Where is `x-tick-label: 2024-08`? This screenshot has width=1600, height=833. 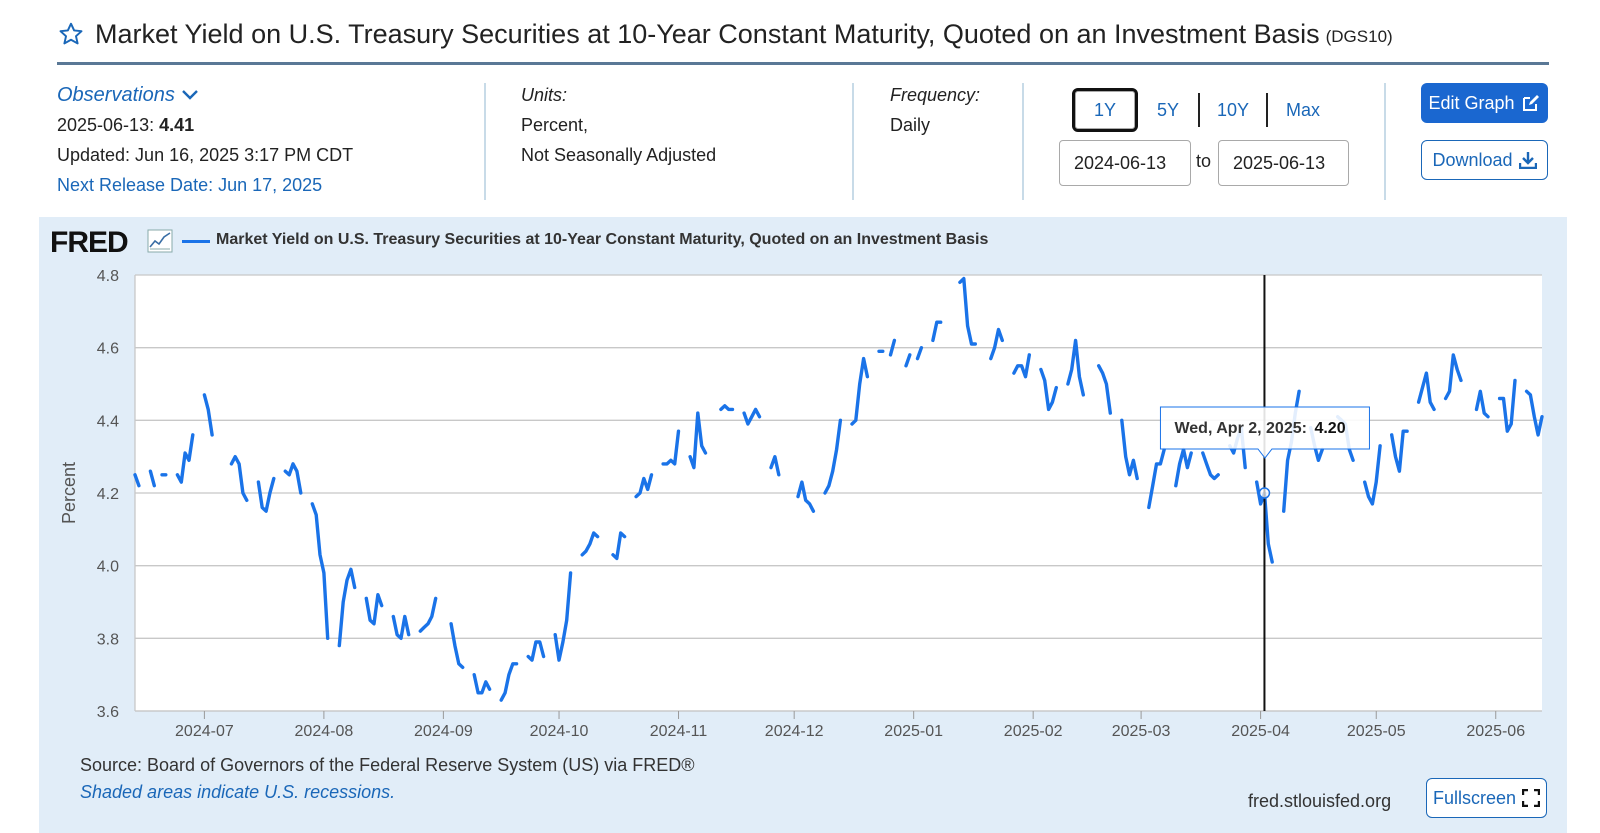
x-tick-label: 2024-08 is located at coordinates (324, 731).